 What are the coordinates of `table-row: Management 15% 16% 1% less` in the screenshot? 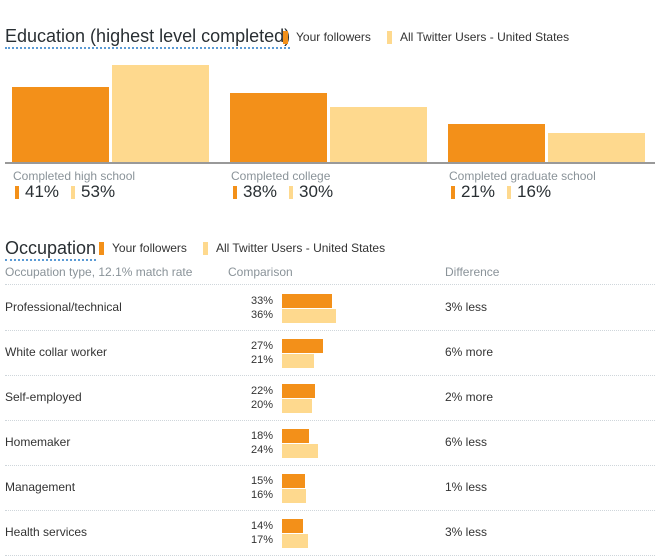 It's located at (330, 488).